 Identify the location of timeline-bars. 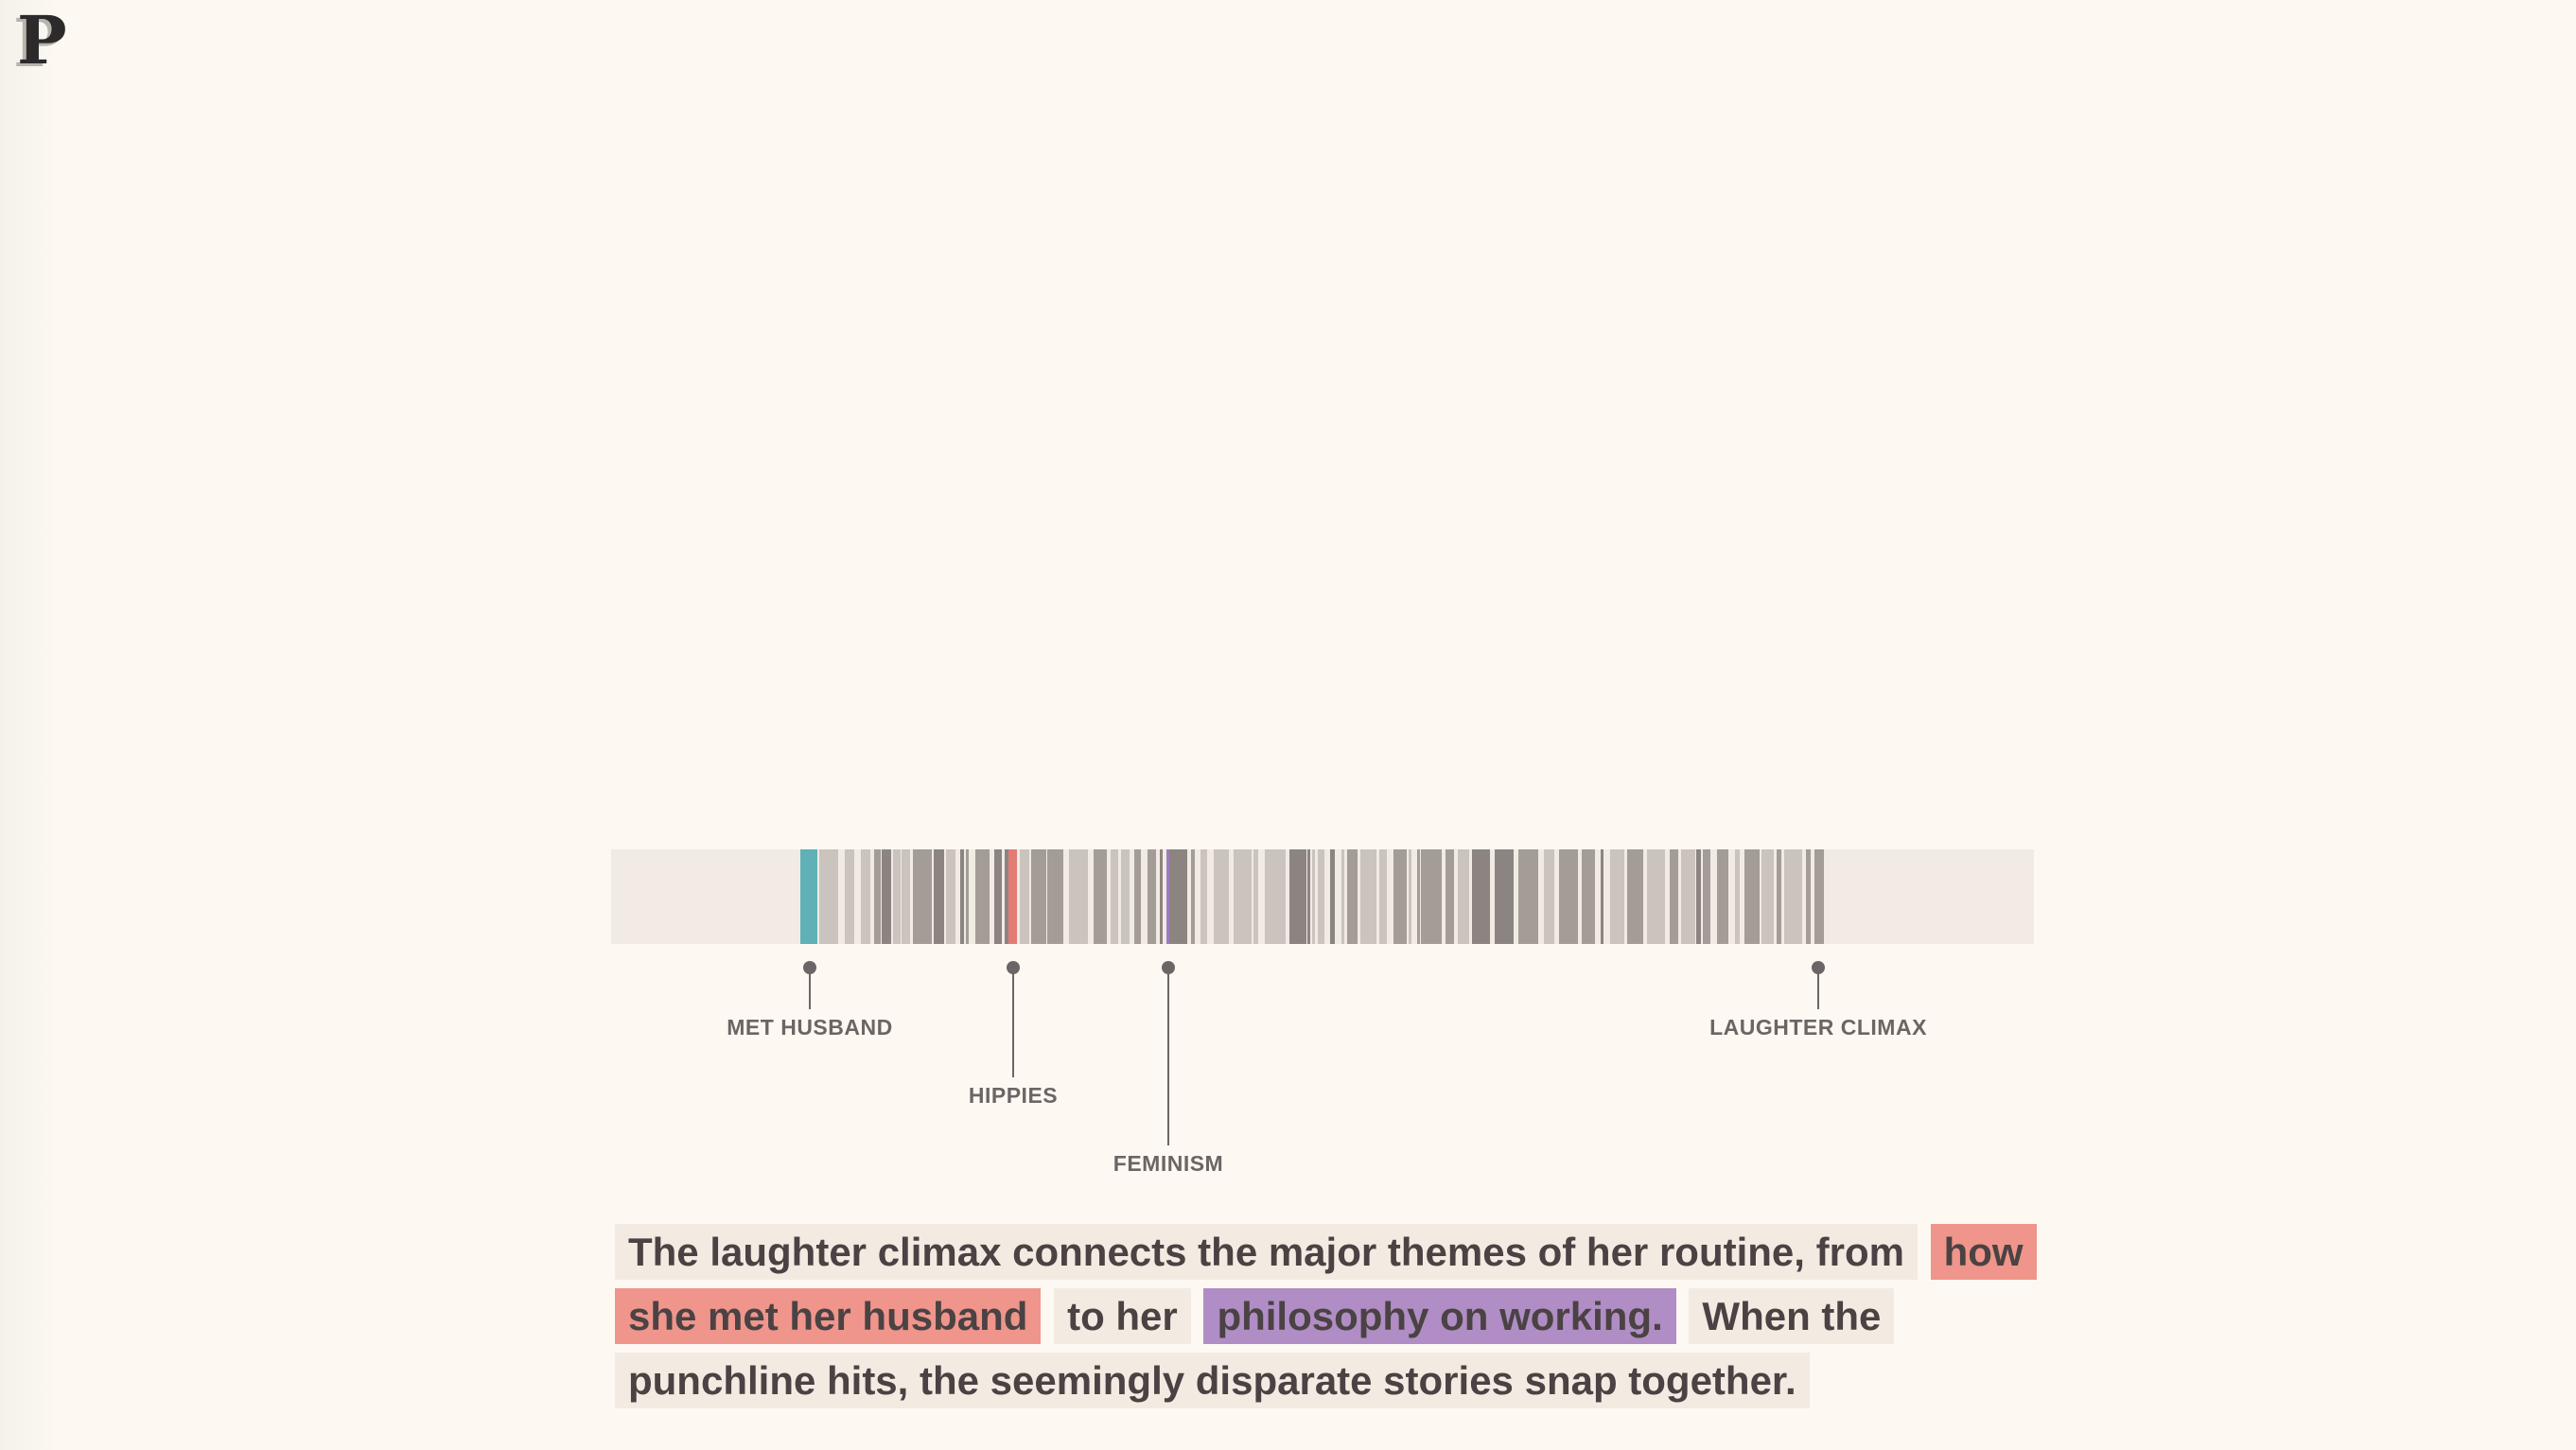
(1323, 896).